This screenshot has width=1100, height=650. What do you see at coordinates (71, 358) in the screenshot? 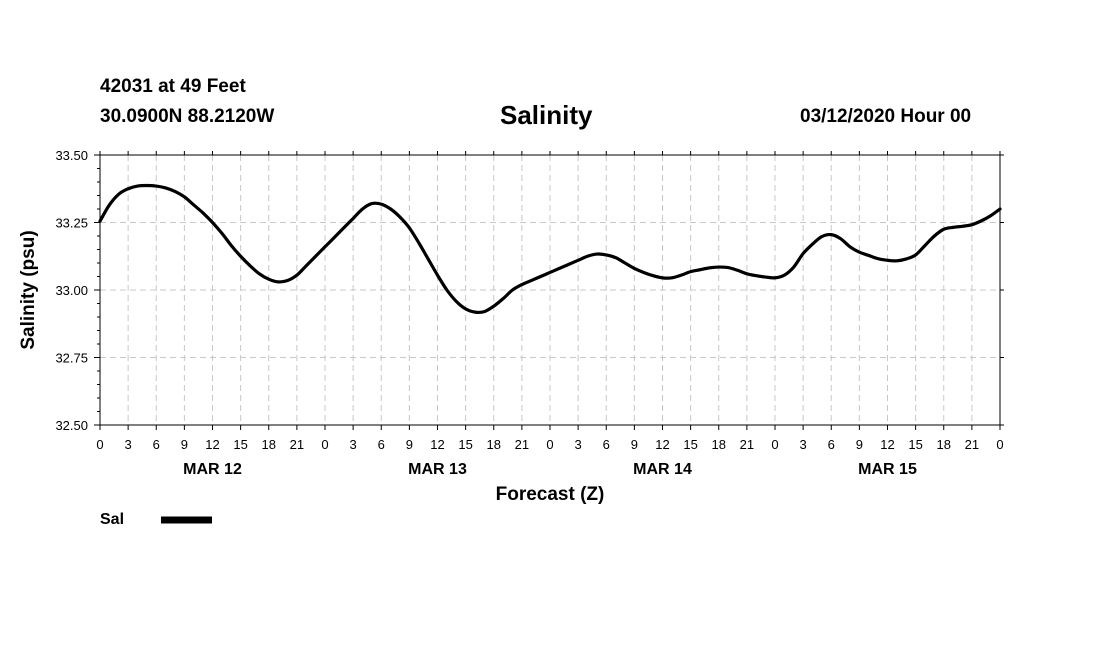
I see `y-tick-label: 32.75` at bounding box center [71, 358].